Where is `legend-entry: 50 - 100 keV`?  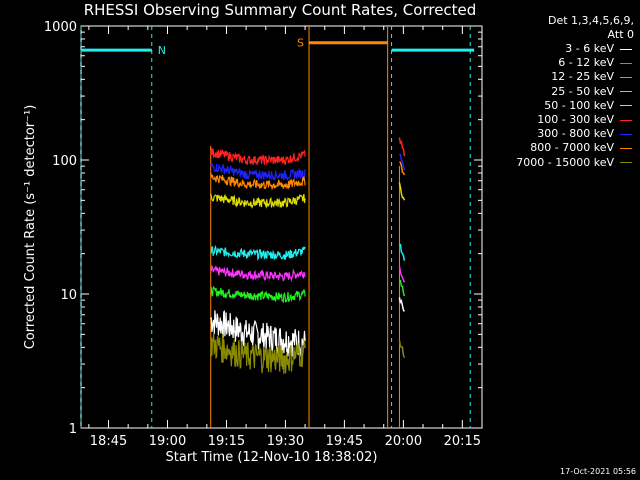 legend-entry: 50 - 100 keV is located at coordinates (588, 105).